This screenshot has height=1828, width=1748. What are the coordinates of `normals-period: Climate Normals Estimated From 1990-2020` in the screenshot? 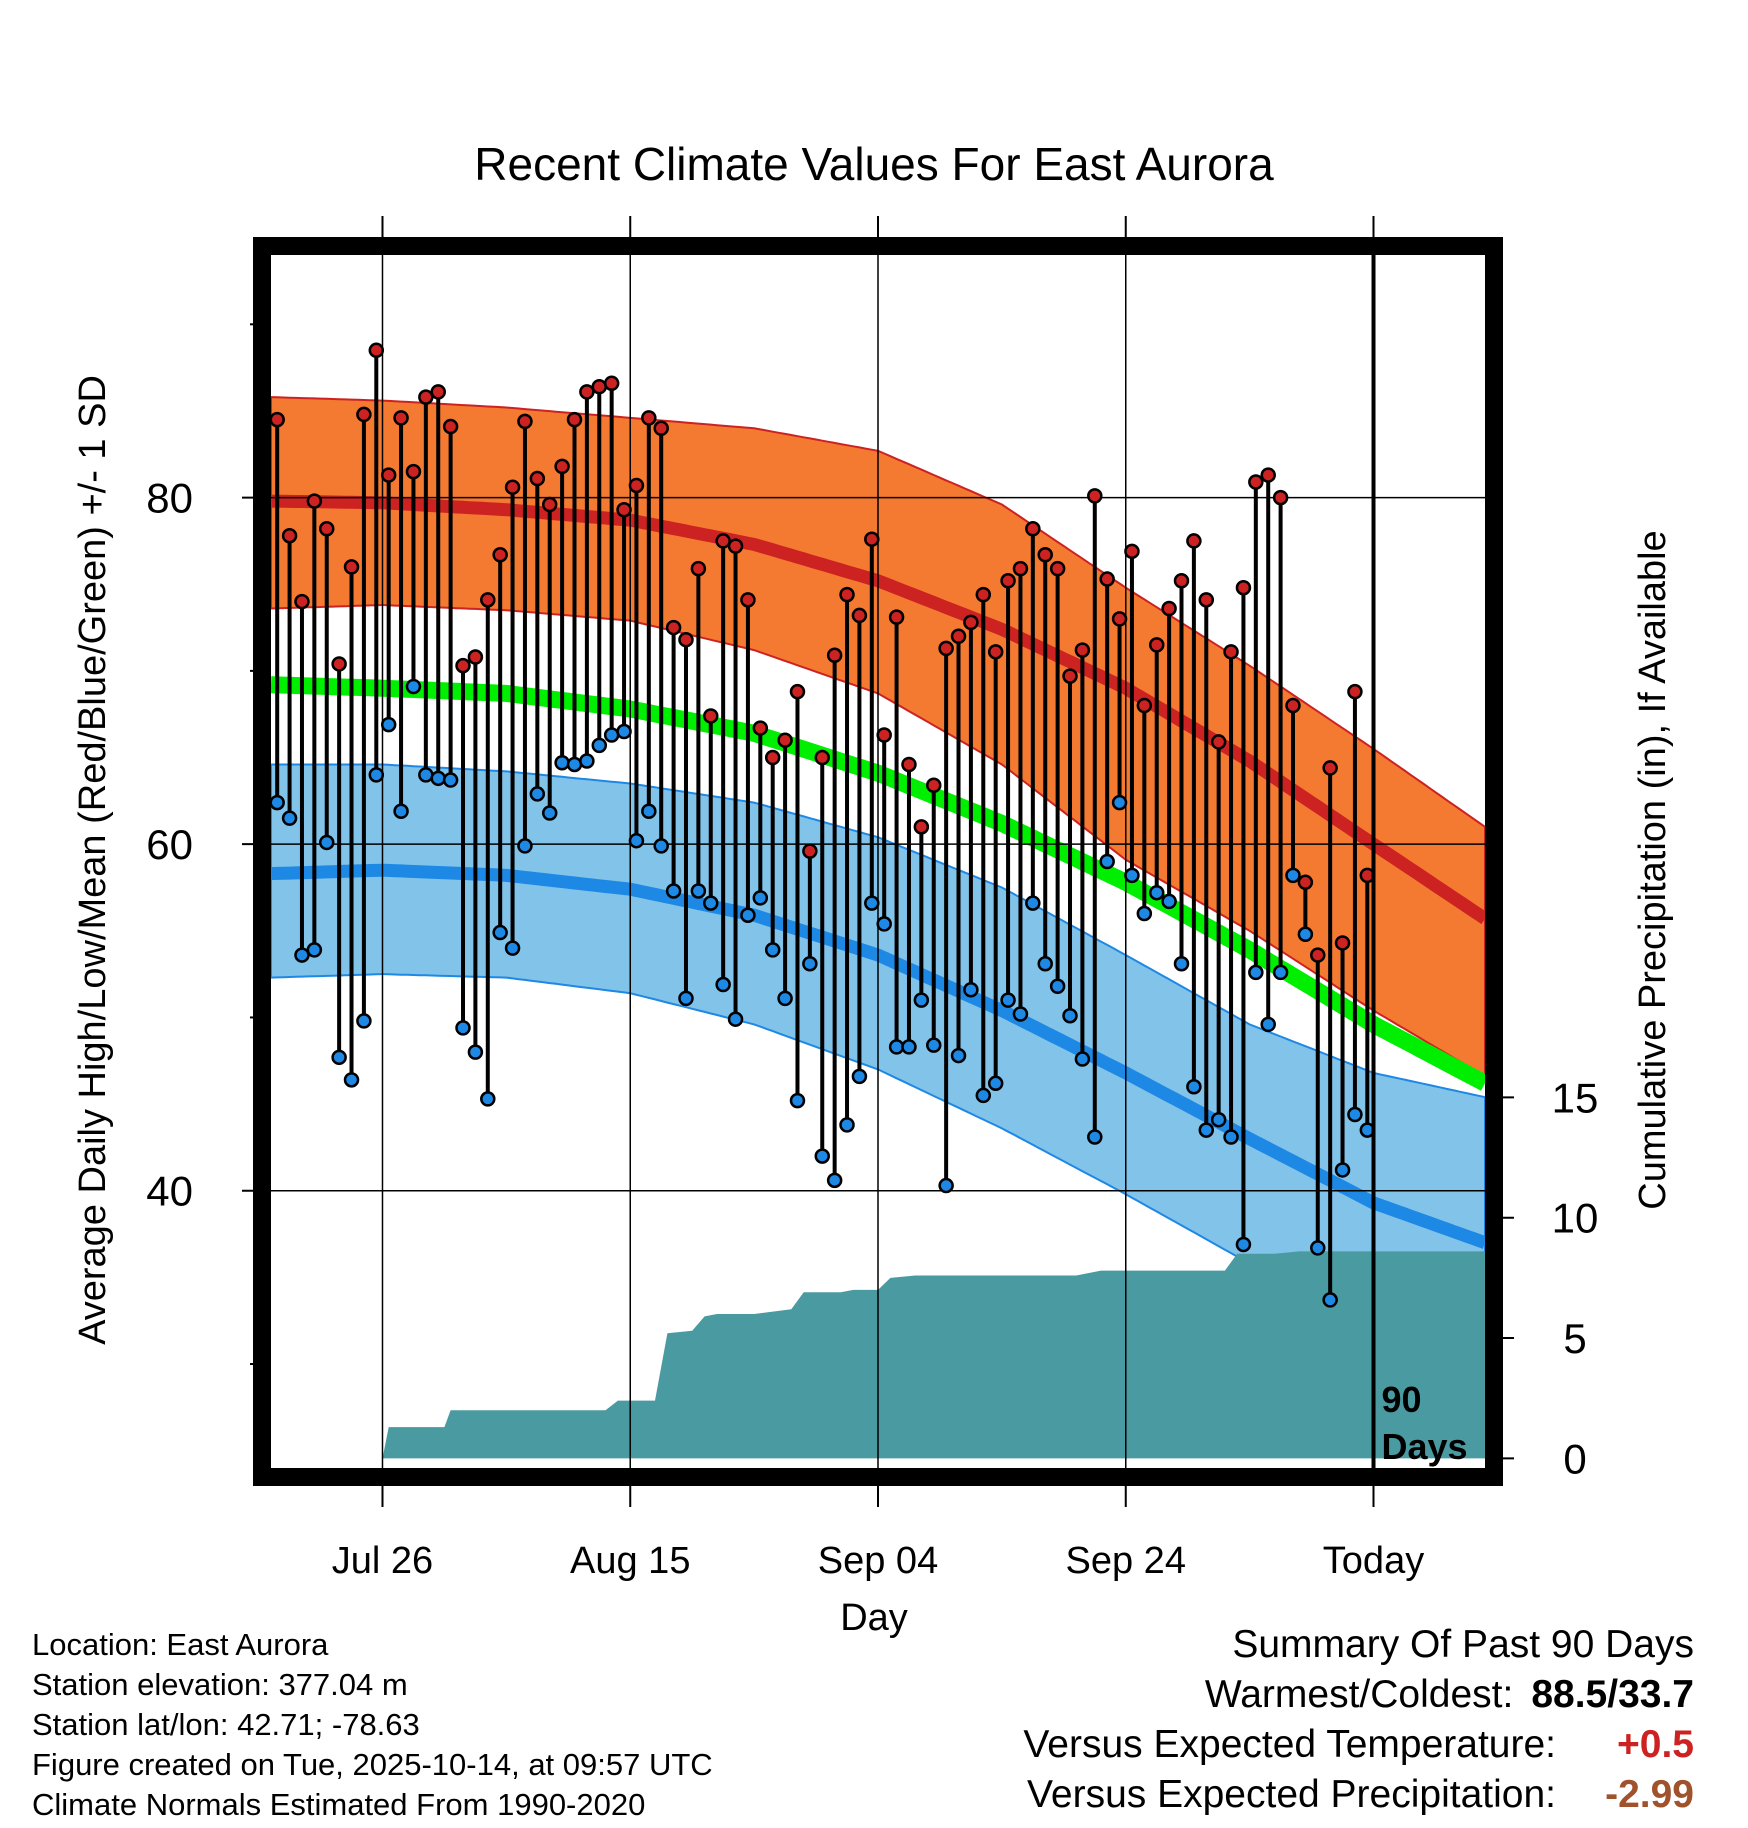 It's located at (339, 1804).